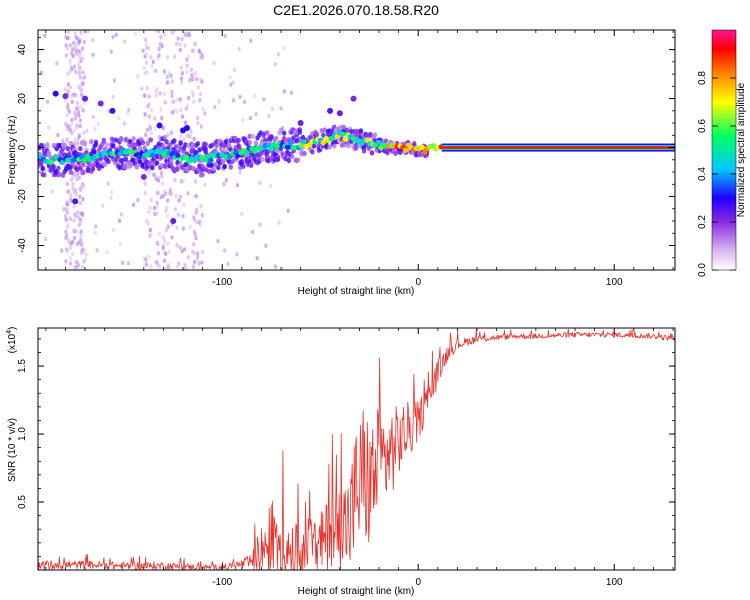  I want to click on colorbar-tick-label: 0.2, so click(702, 222).